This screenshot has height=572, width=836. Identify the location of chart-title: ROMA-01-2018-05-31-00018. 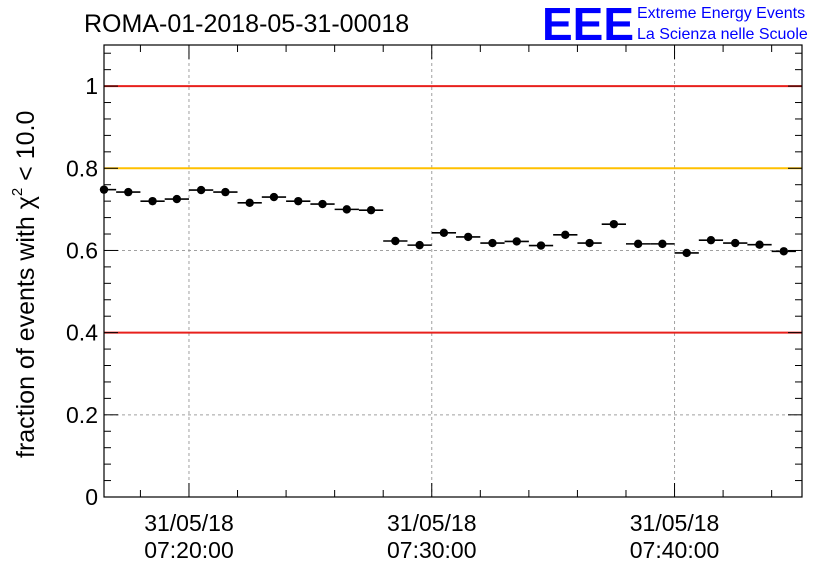
(246, 24).